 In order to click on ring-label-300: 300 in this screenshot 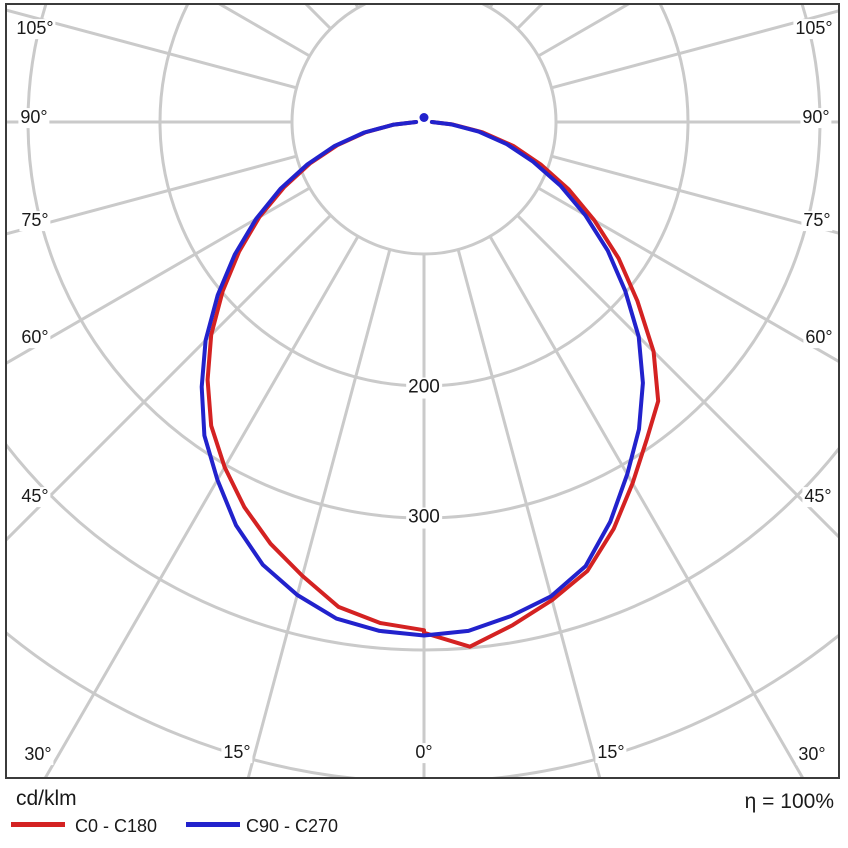, I will do `click(424, 517)`.